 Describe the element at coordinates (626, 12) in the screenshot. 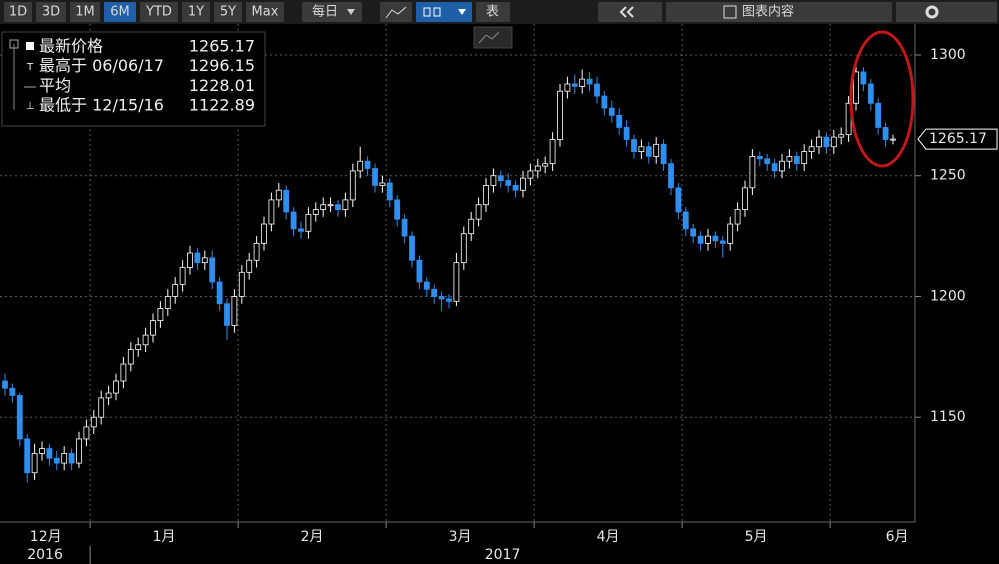

I see `collapse-icon` at that location.